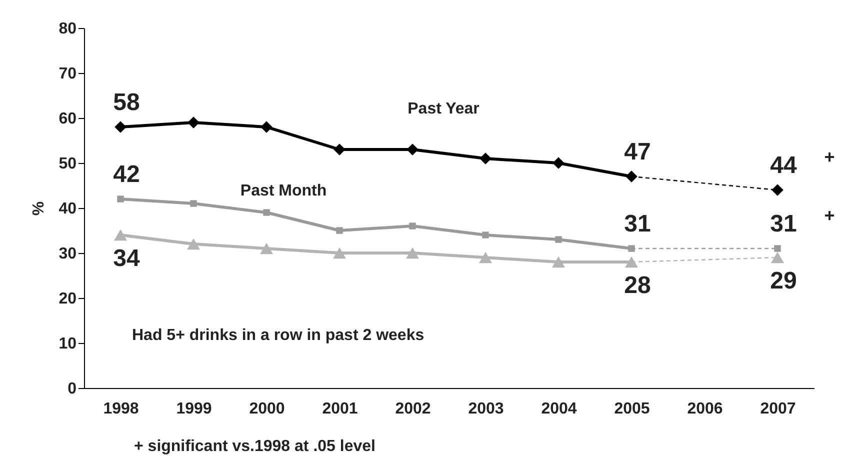 The height and width of the screenshot is (466, 855). I want to click on y-tick-label: 70, so click(67, 74).